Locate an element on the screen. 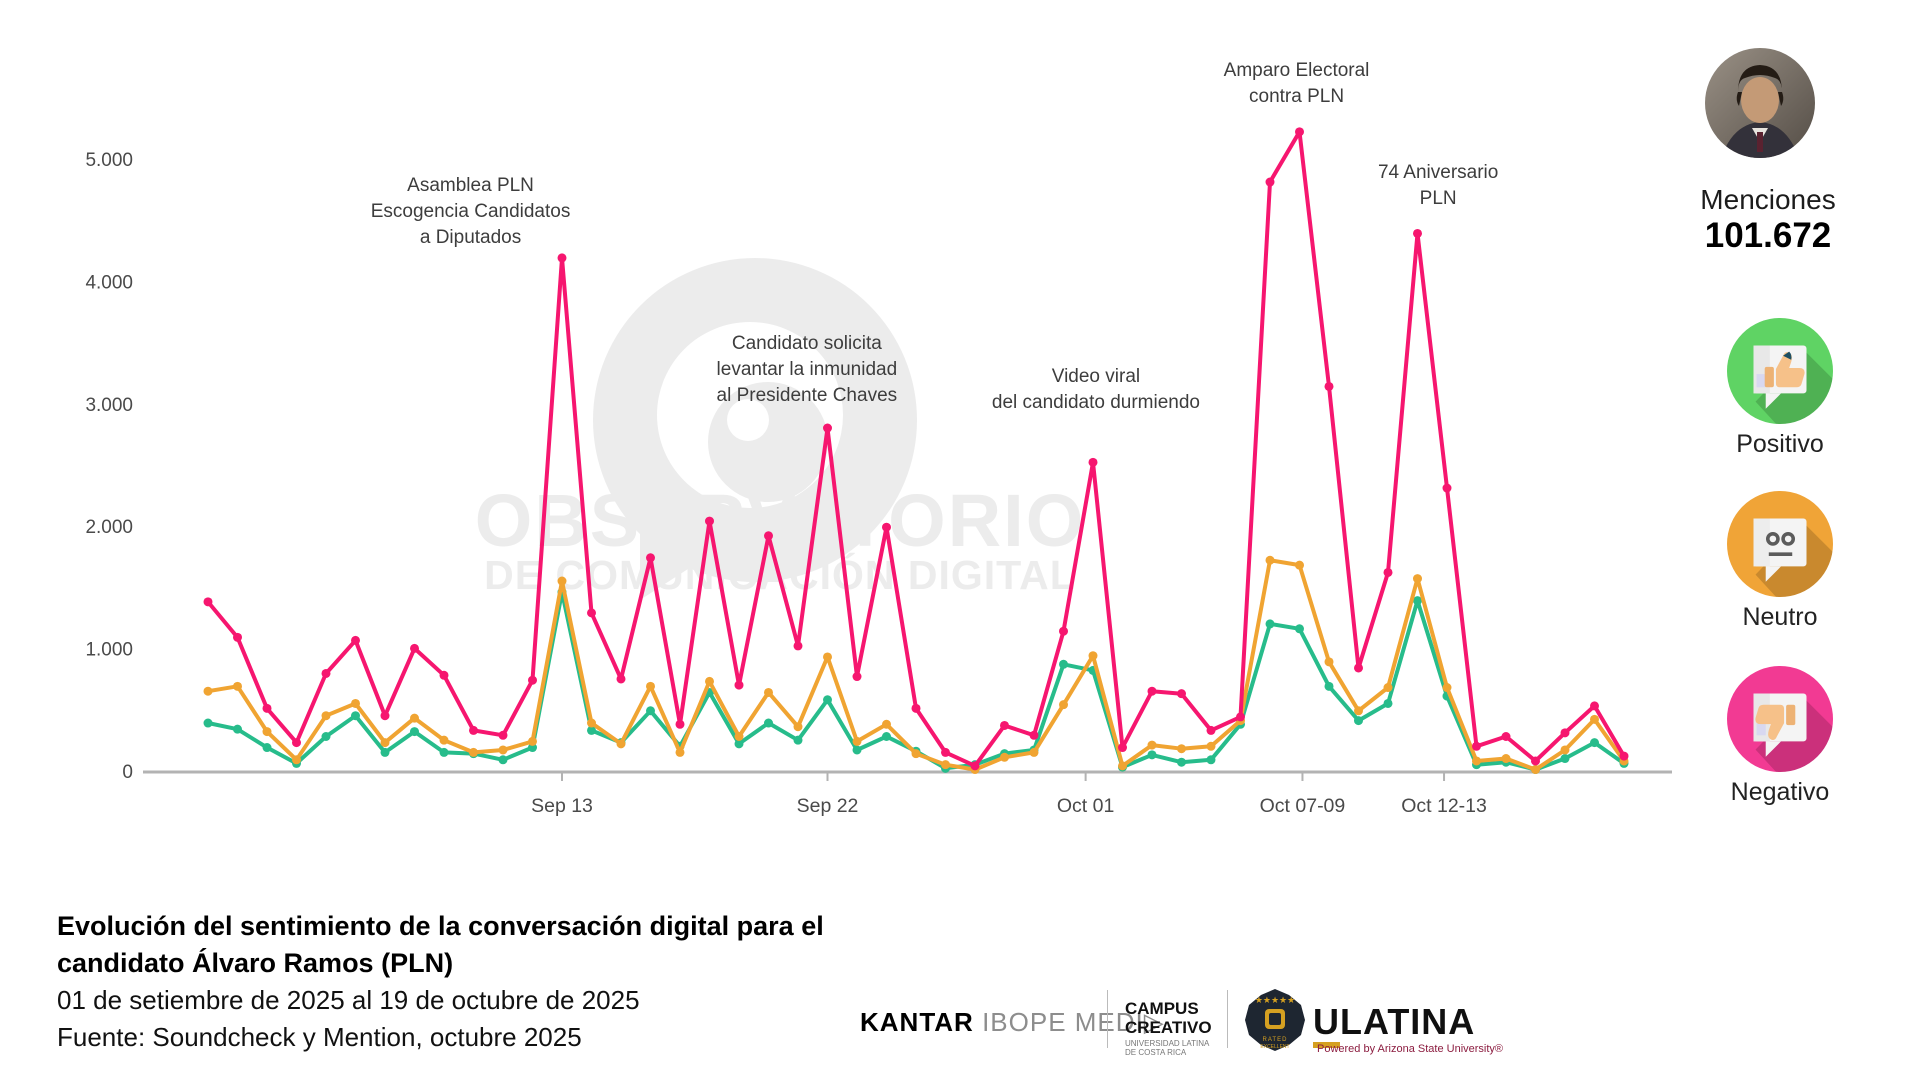  thumbs-down-bubble-icon is located at coordinates (1780, 719).